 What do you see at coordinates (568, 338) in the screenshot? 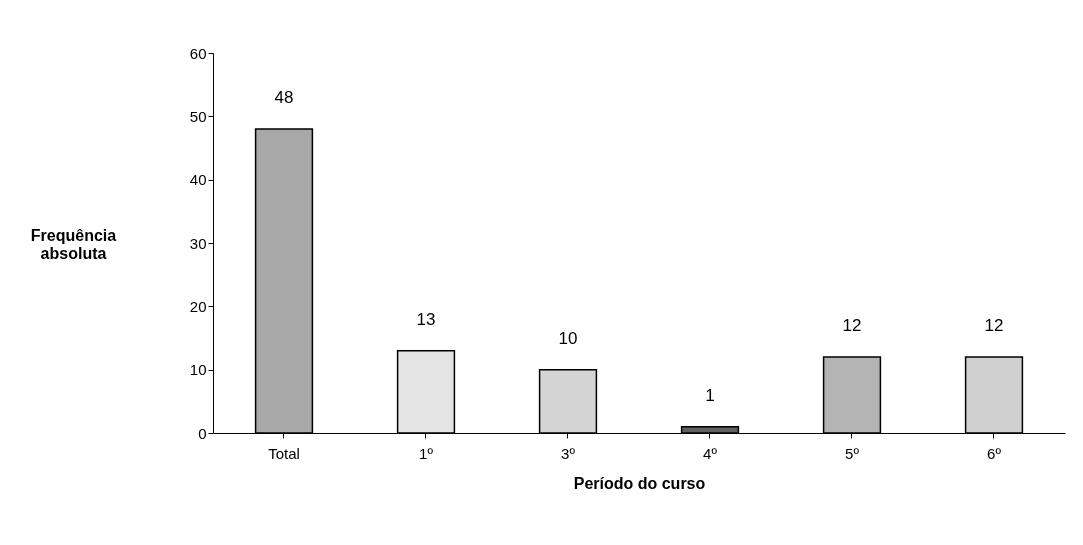
I see `data-label: 10` at bounding box center [568, 338].